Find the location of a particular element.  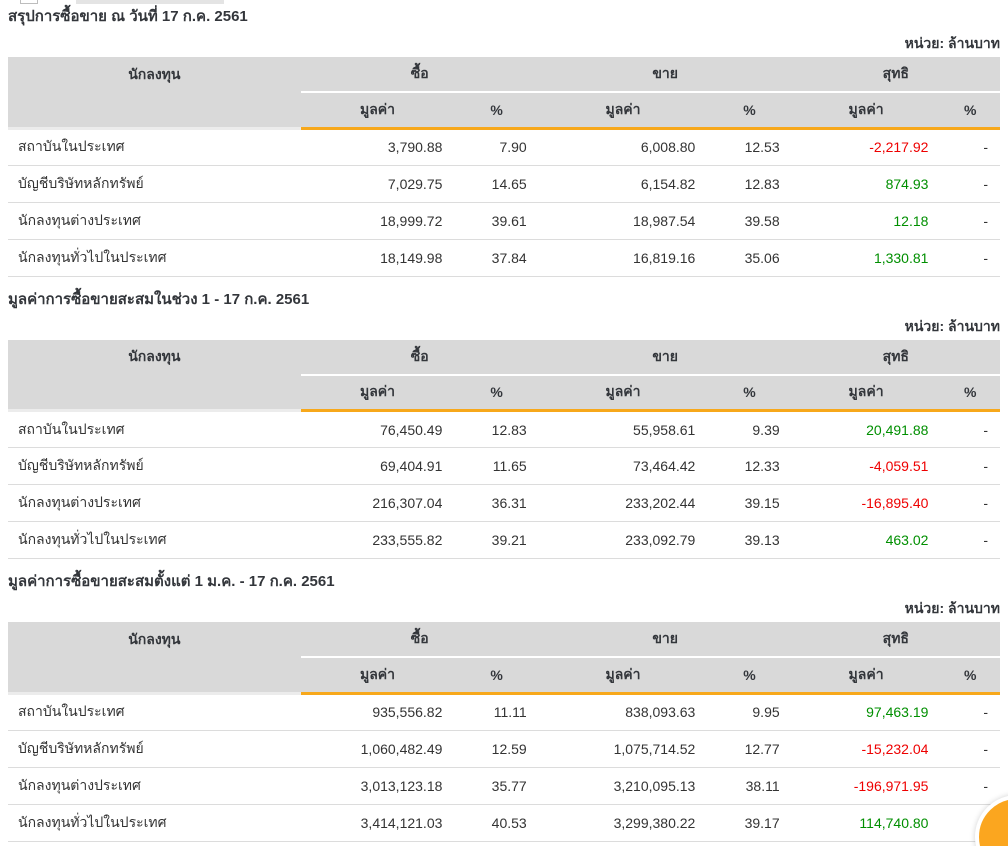

buy-percent: 37.84 is located at coordinates (496, 258).